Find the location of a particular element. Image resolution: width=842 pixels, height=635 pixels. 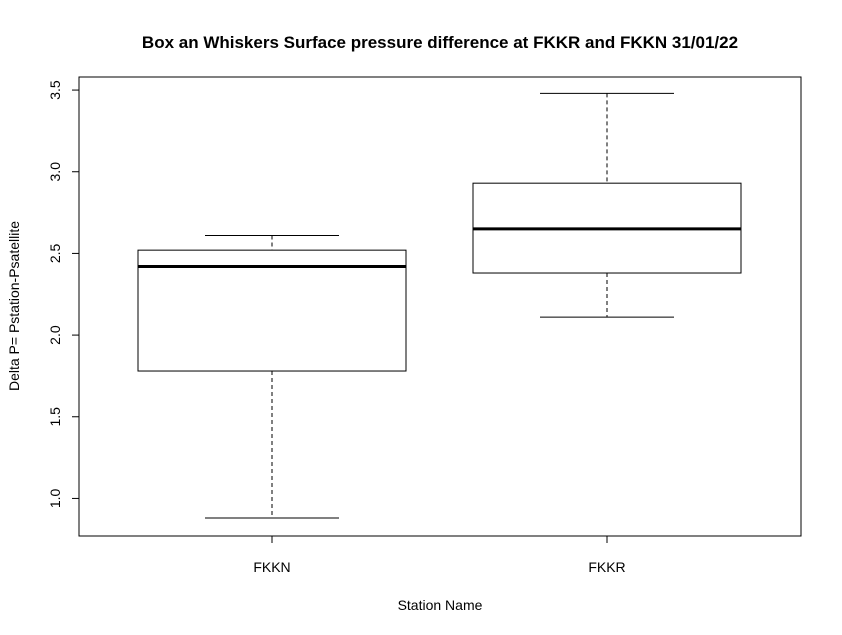

y-tick-label: 3.0 is located at coordinates (55, 172).